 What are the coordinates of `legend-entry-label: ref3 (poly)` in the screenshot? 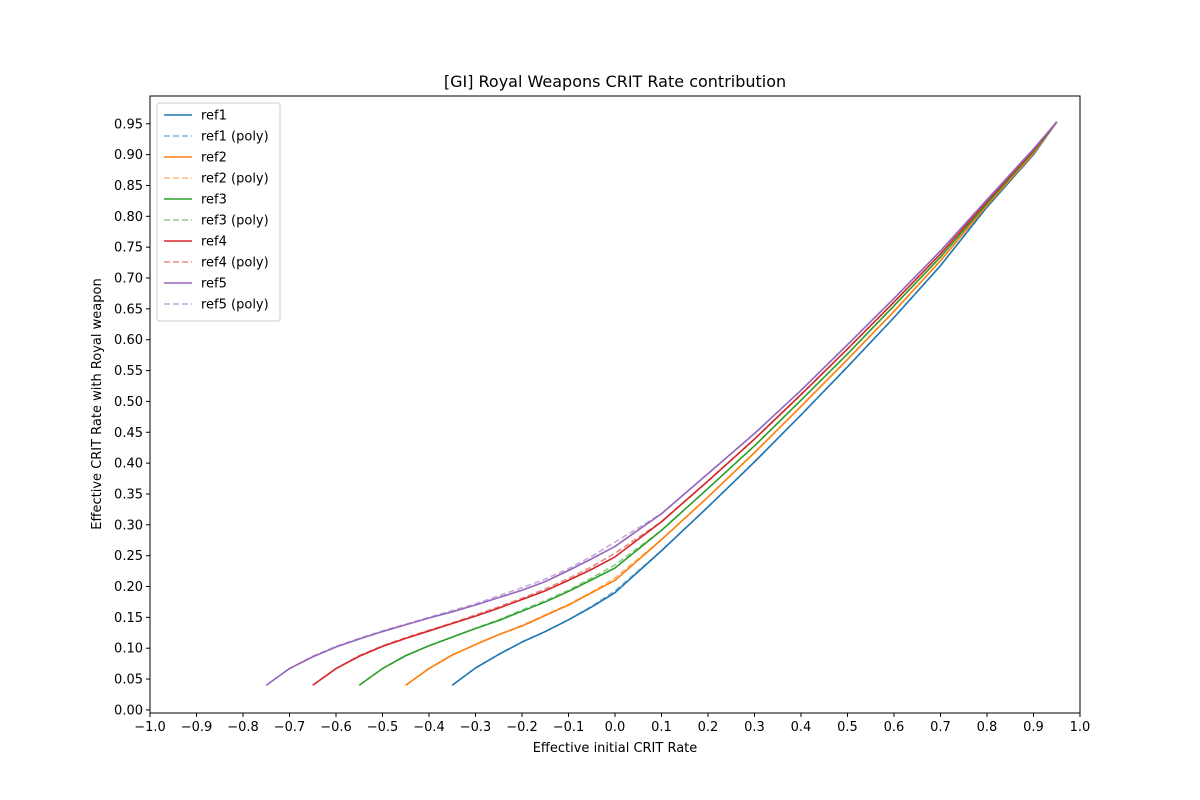 It's located at (235, 221).